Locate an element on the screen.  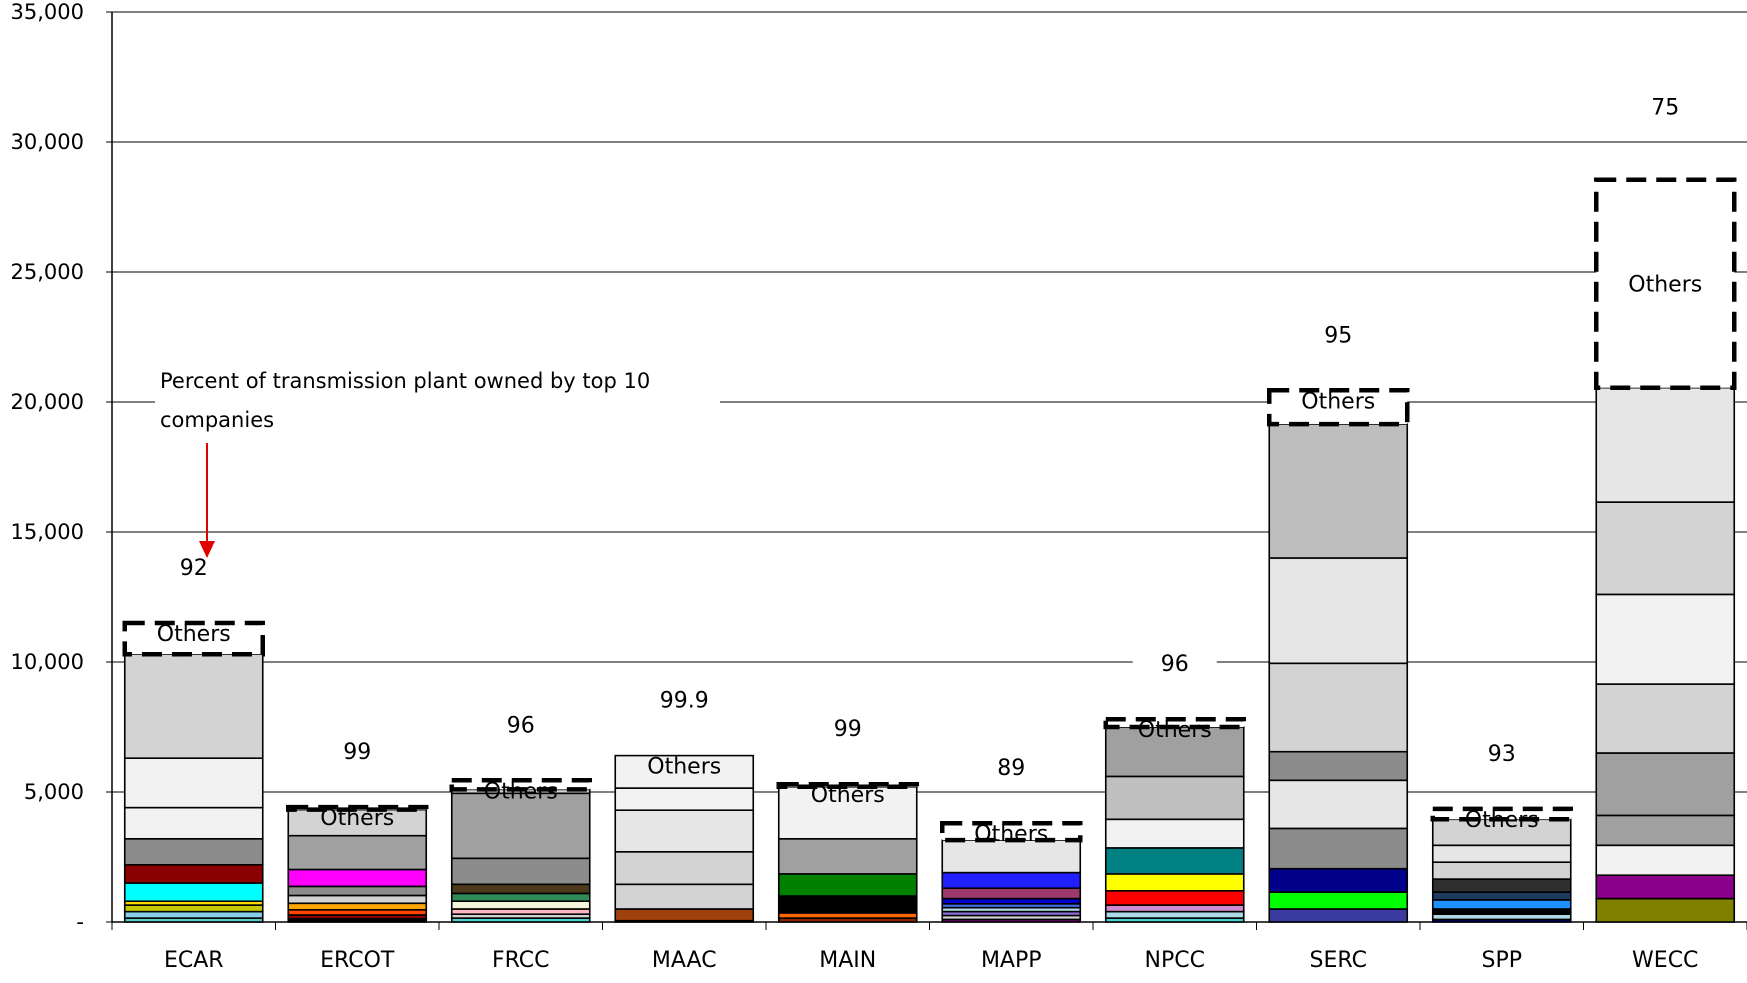
others-segment-spp is located at coordinates (1501, 814).